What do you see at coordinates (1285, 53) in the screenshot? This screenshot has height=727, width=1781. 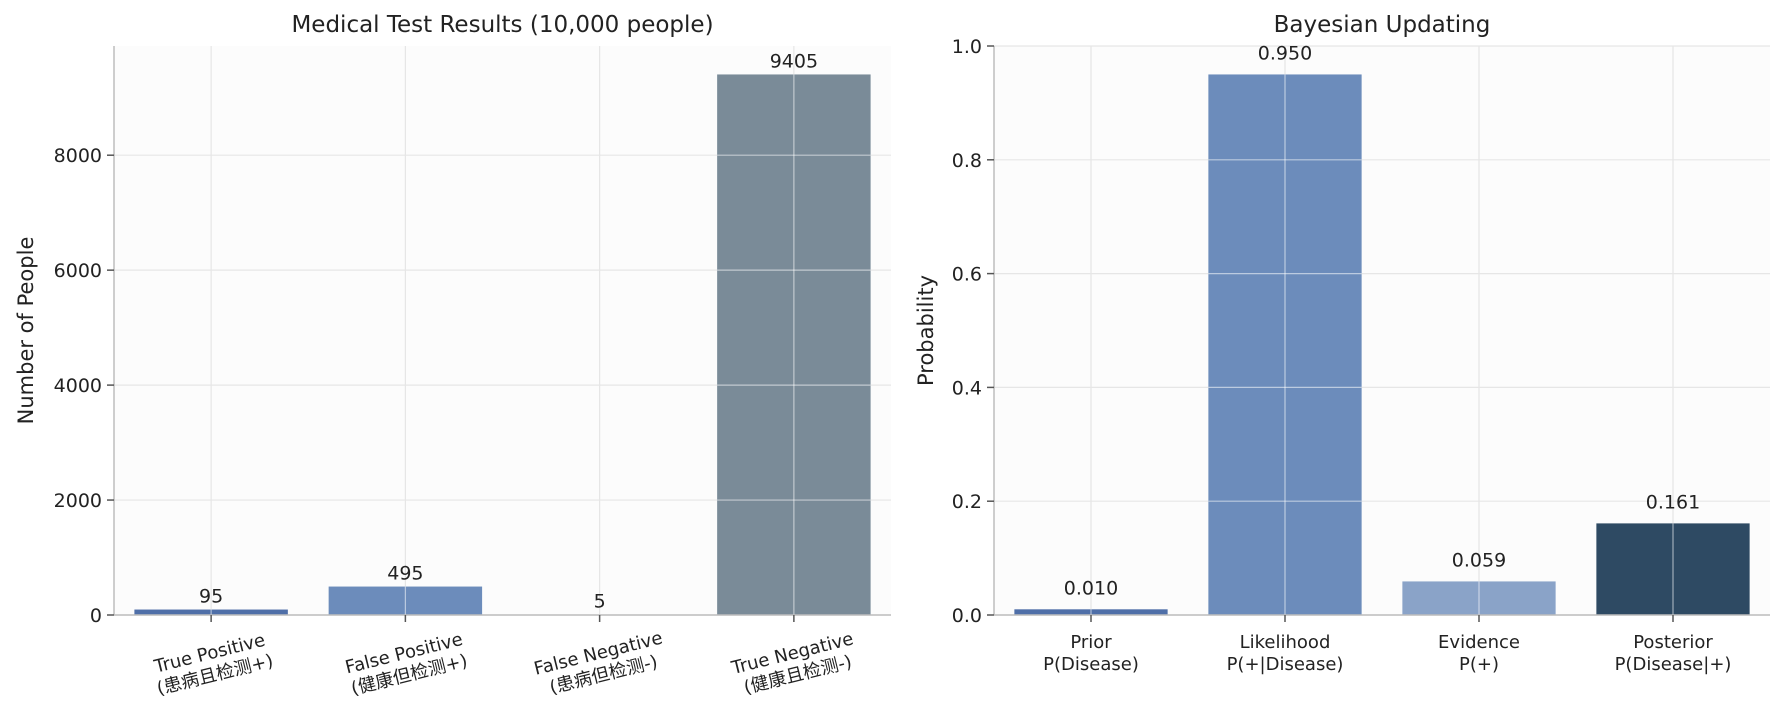 I see `bar-value-label: 0.950` at bounding box center [1285, 53].